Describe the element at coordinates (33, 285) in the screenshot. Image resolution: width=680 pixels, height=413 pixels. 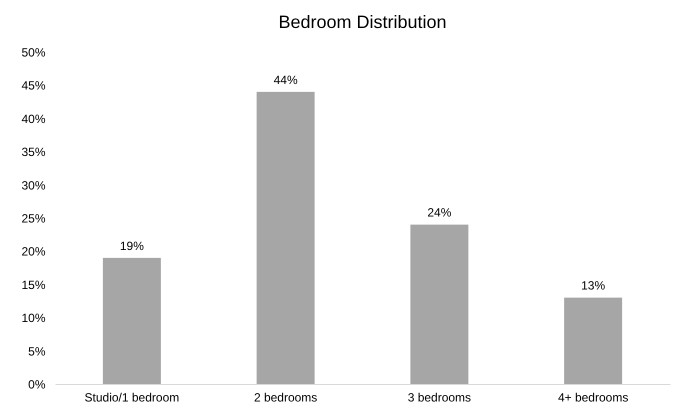
I see `y-tick-label: 15%` at that location.